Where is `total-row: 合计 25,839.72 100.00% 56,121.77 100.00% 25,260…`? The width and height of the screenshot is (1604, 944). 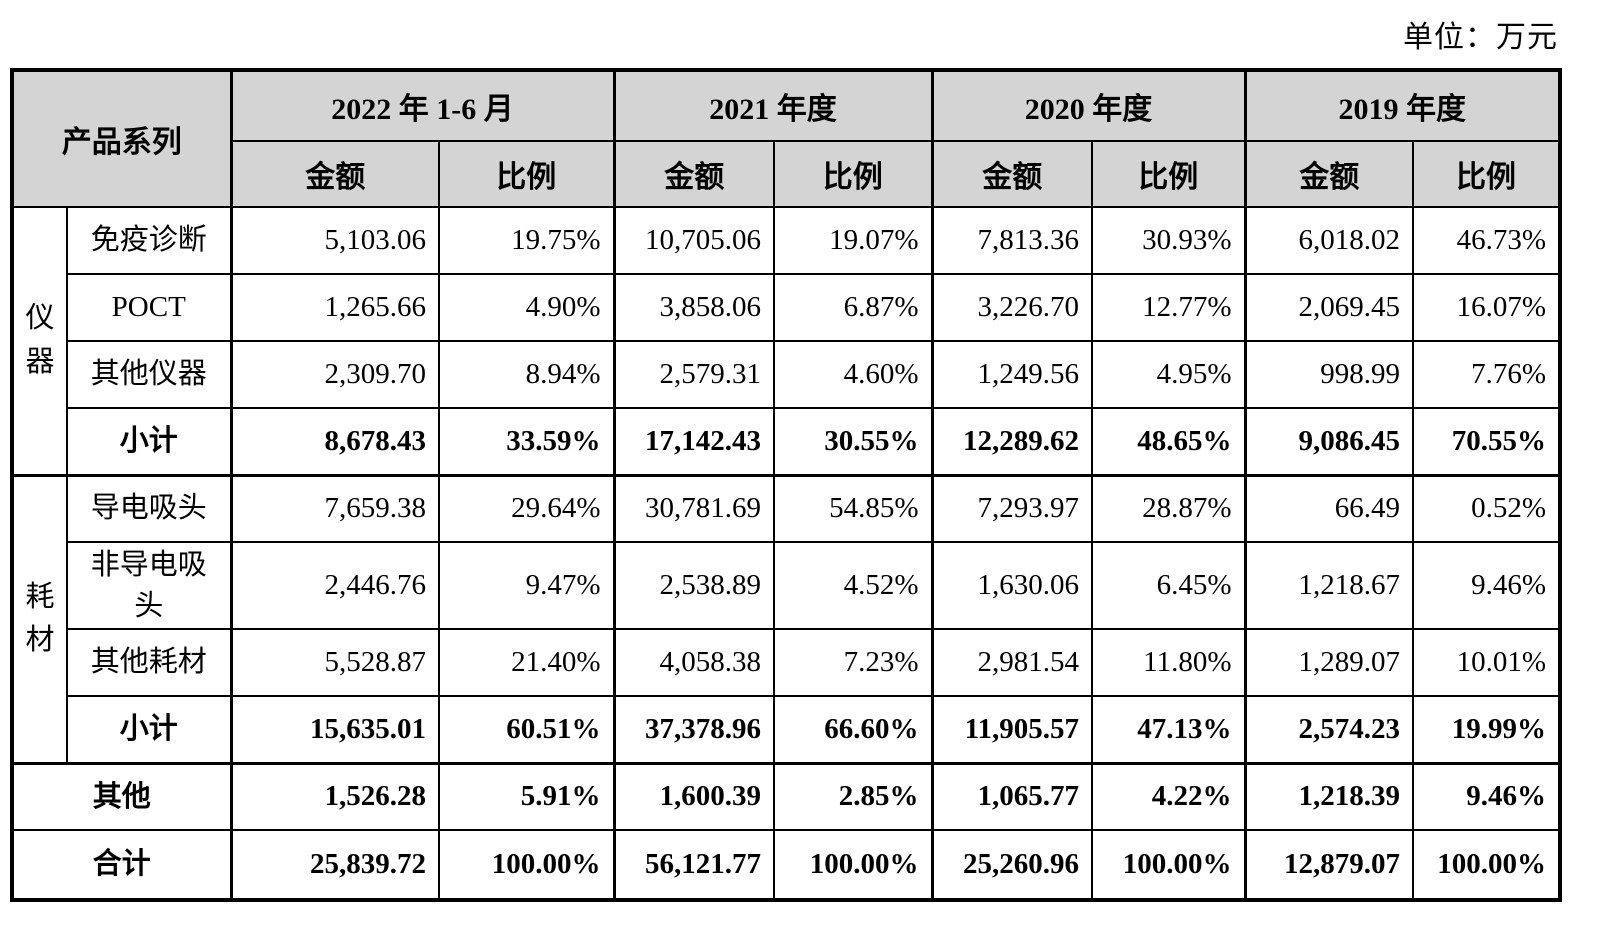
total-row: 合计 25,839.72 100.00% 56,121.77 100.00% 25,260… is located at coordinates (786, 865).